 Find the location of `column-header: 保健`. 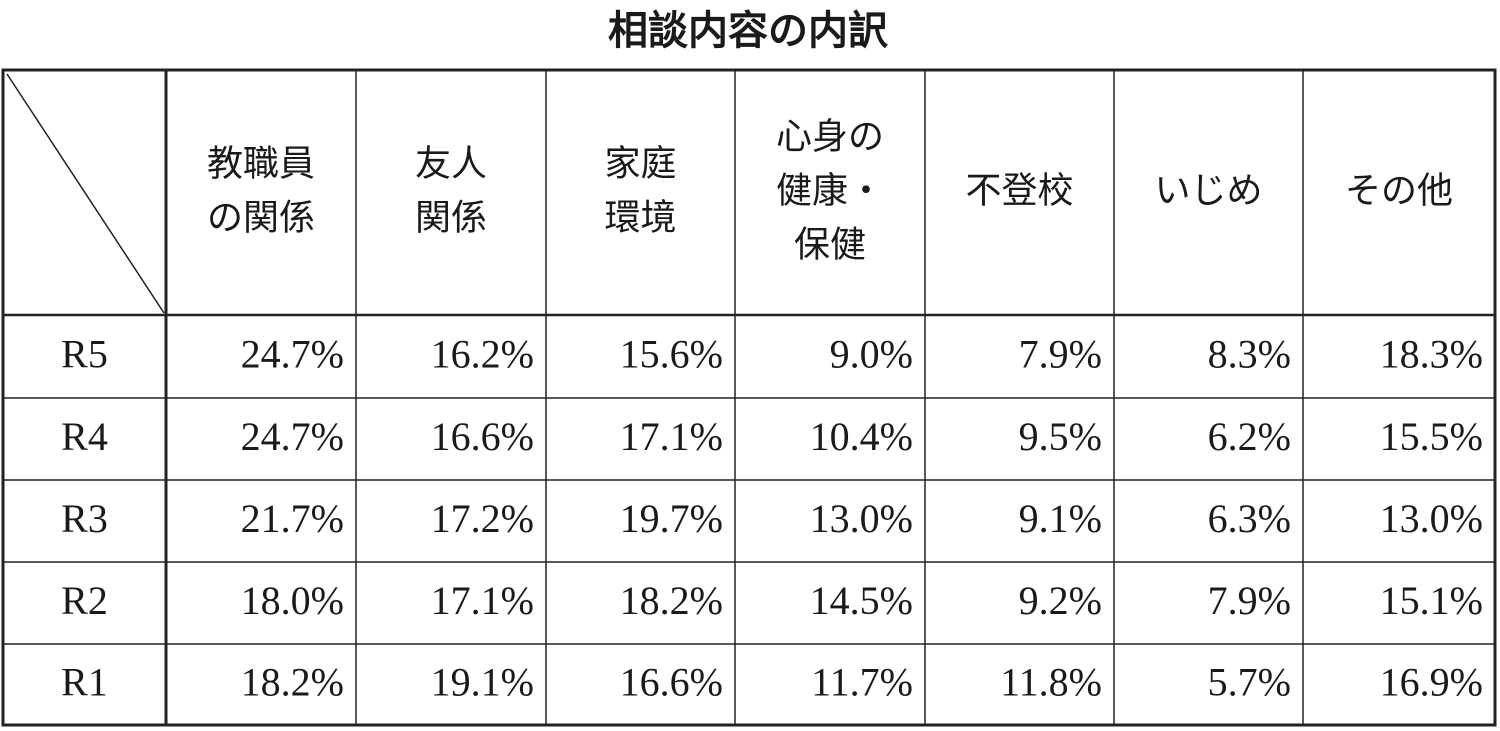

column-header: 保健 is located at coordinates (830, 245).